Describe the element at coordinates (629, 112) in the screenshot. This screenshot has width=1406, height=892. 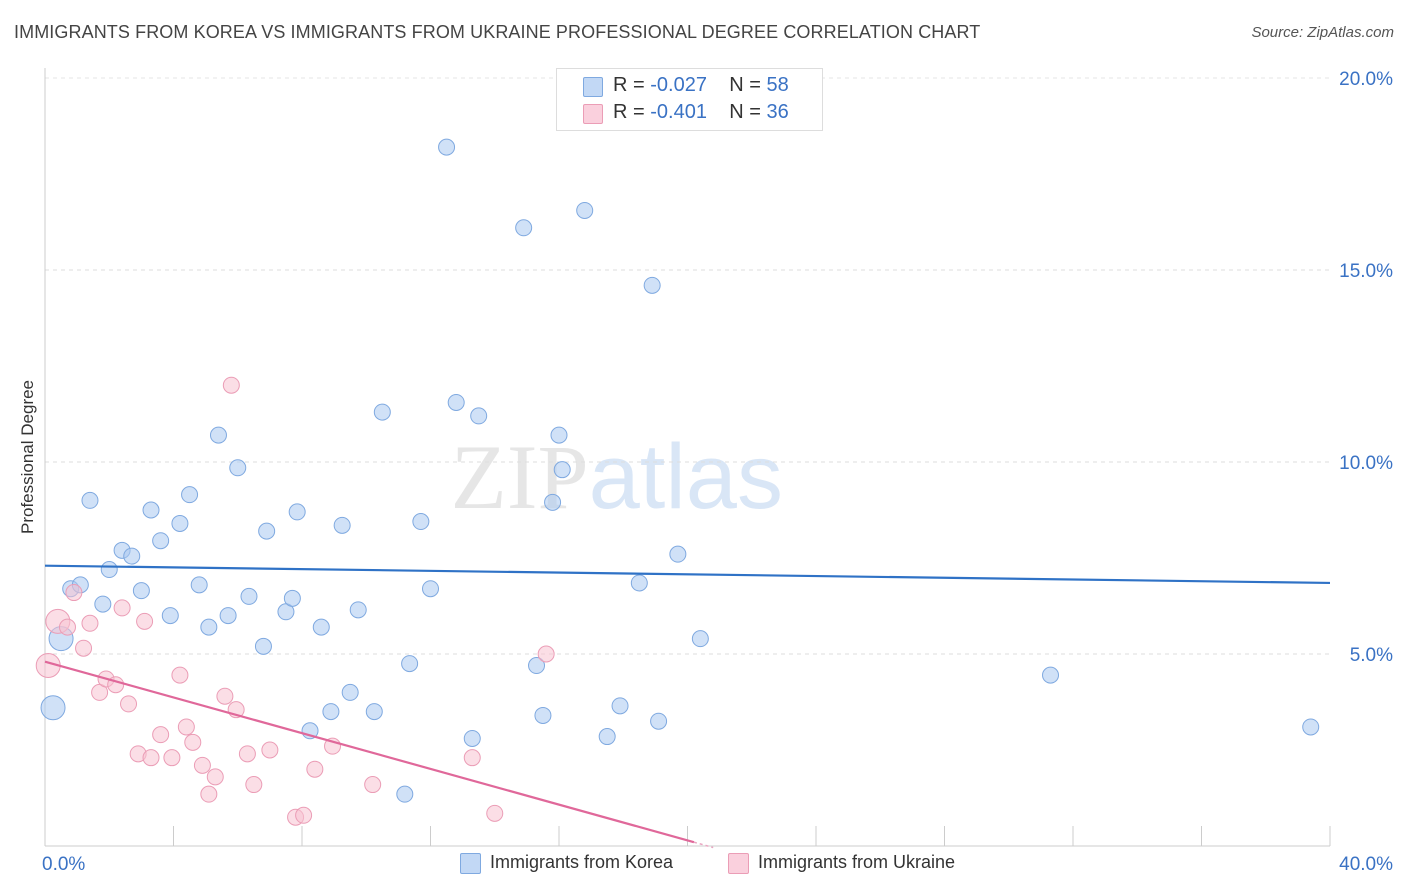
I see `ukraine-r-label: R =` at that location.